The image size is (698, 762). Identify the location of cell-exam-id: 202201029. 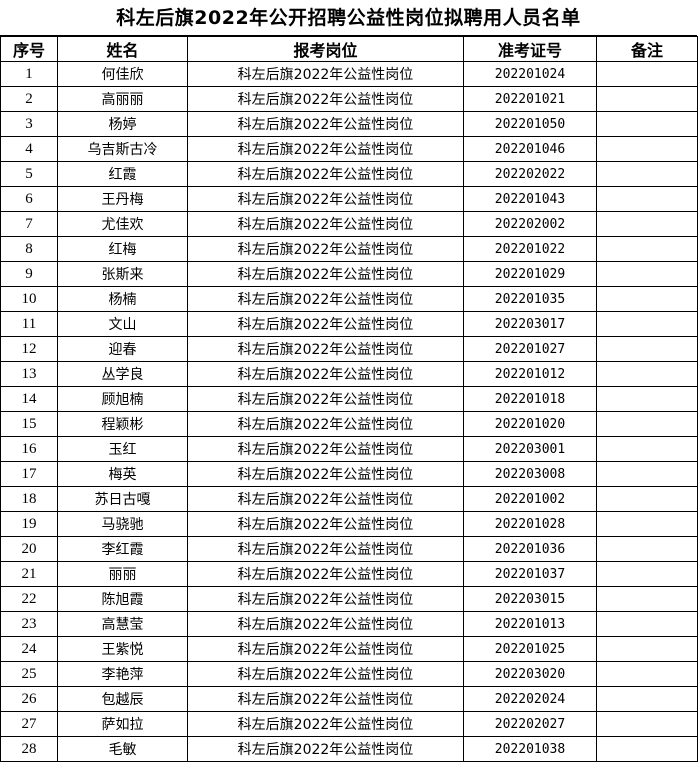
(530, 274).